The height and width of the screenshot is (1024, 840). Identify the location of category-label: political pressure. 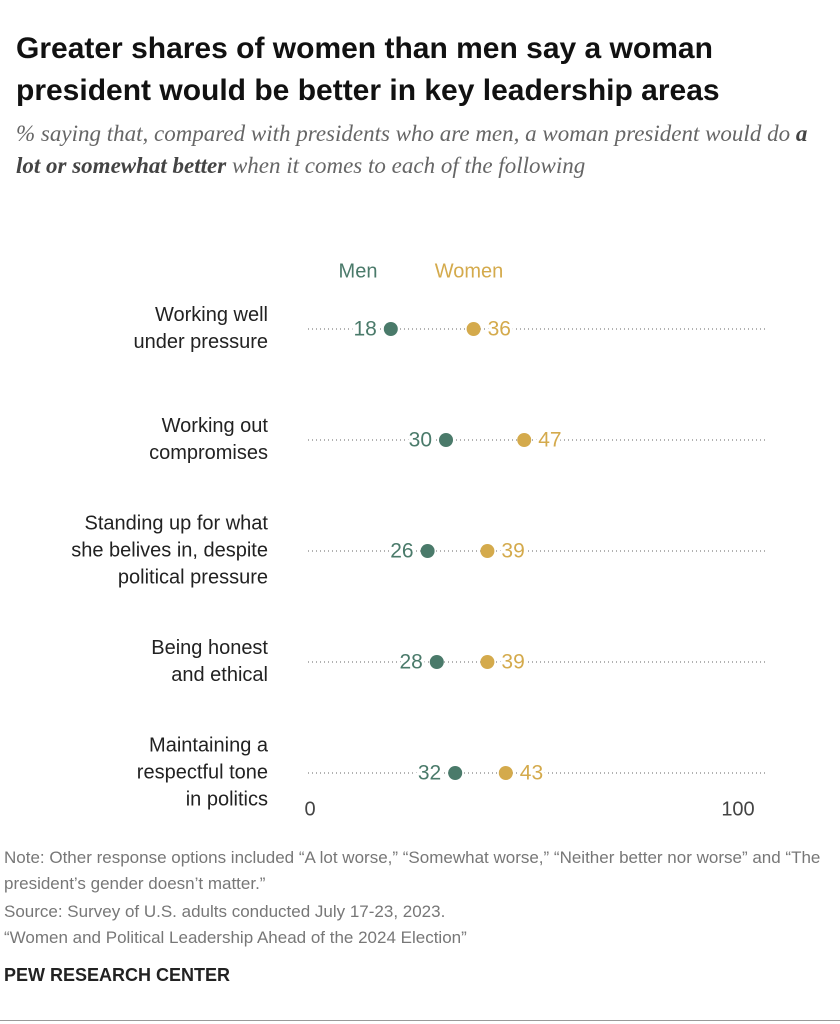
(193, 577).